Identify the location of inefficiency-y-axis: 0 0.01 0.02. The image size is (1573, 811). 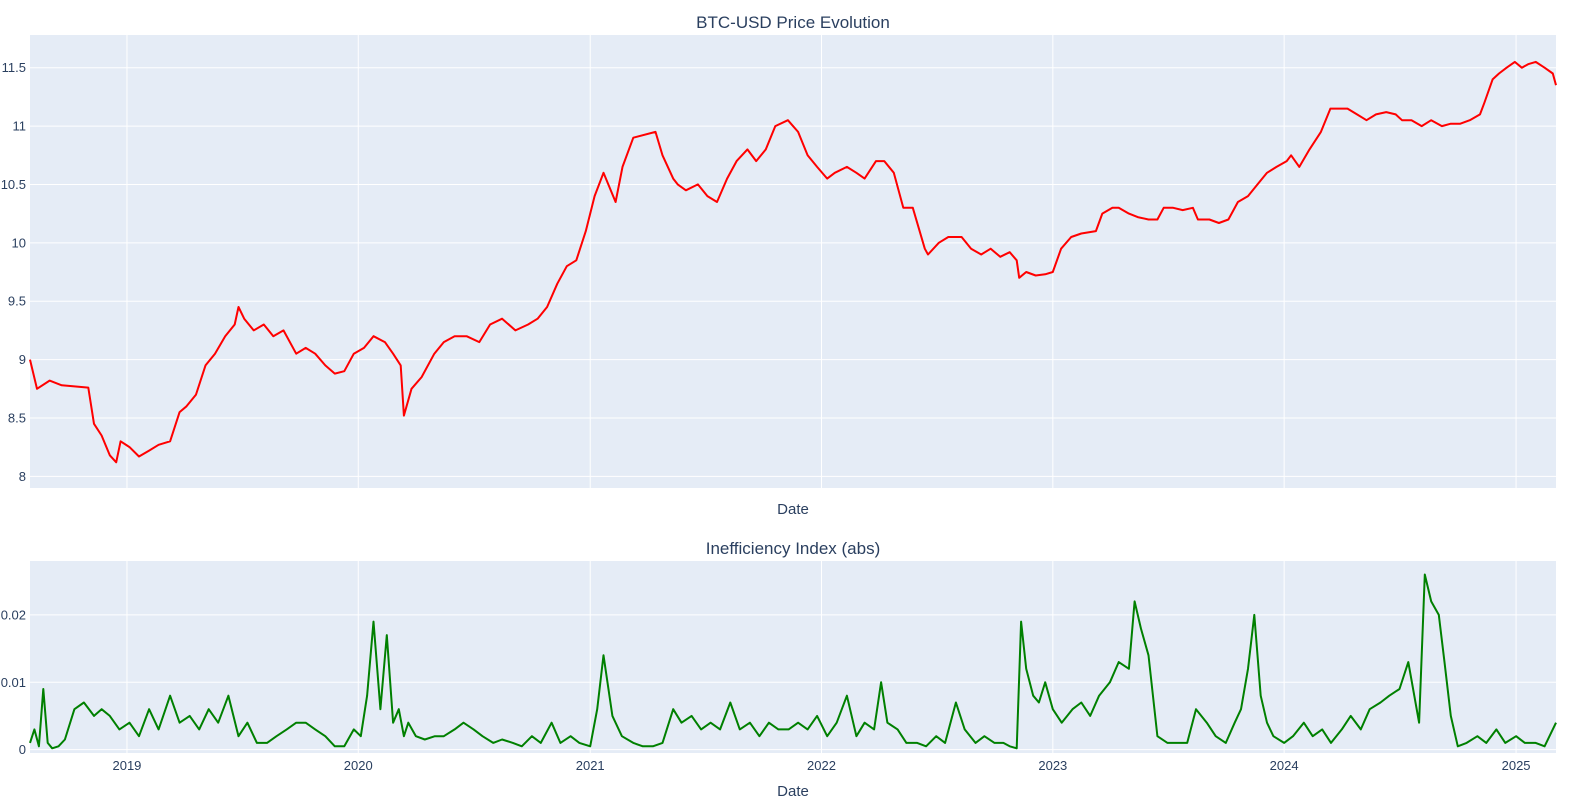
(13, 682).